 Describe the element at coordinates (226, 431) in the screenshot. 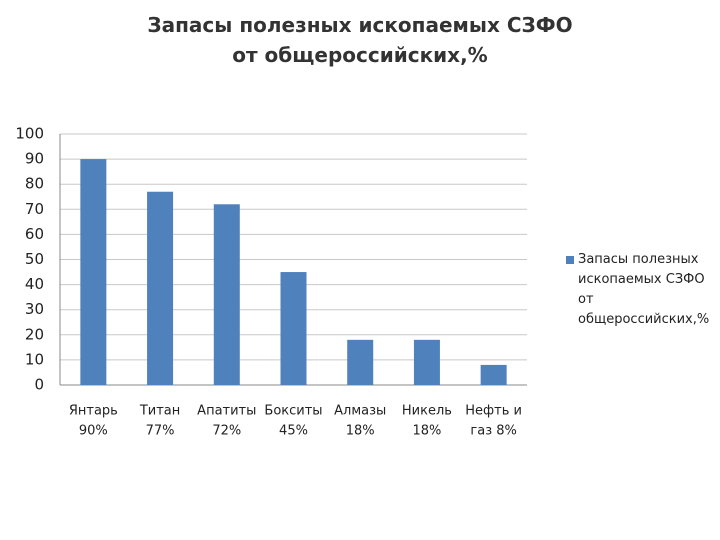

I see `x-tick-label: 72%` at that location.